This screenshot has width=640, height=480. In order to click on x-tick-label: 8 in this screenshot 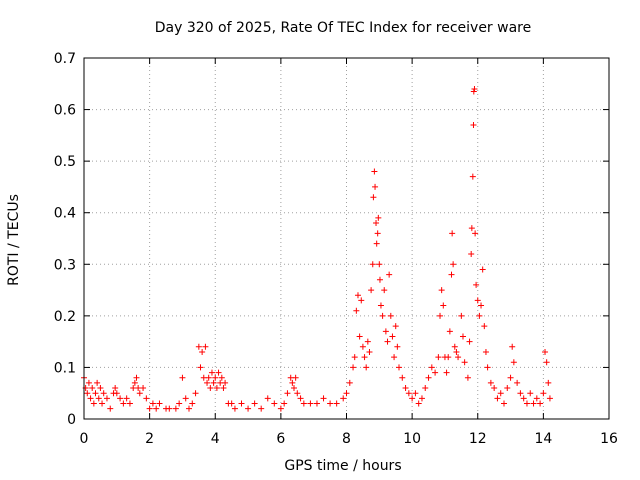, I will do `click(346, 439)`.